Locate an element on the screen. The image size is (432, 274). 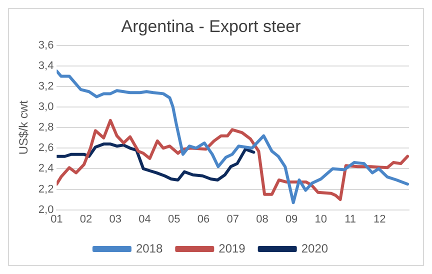
y-tick-label: 3,2 is located at coordinates (46, 86).